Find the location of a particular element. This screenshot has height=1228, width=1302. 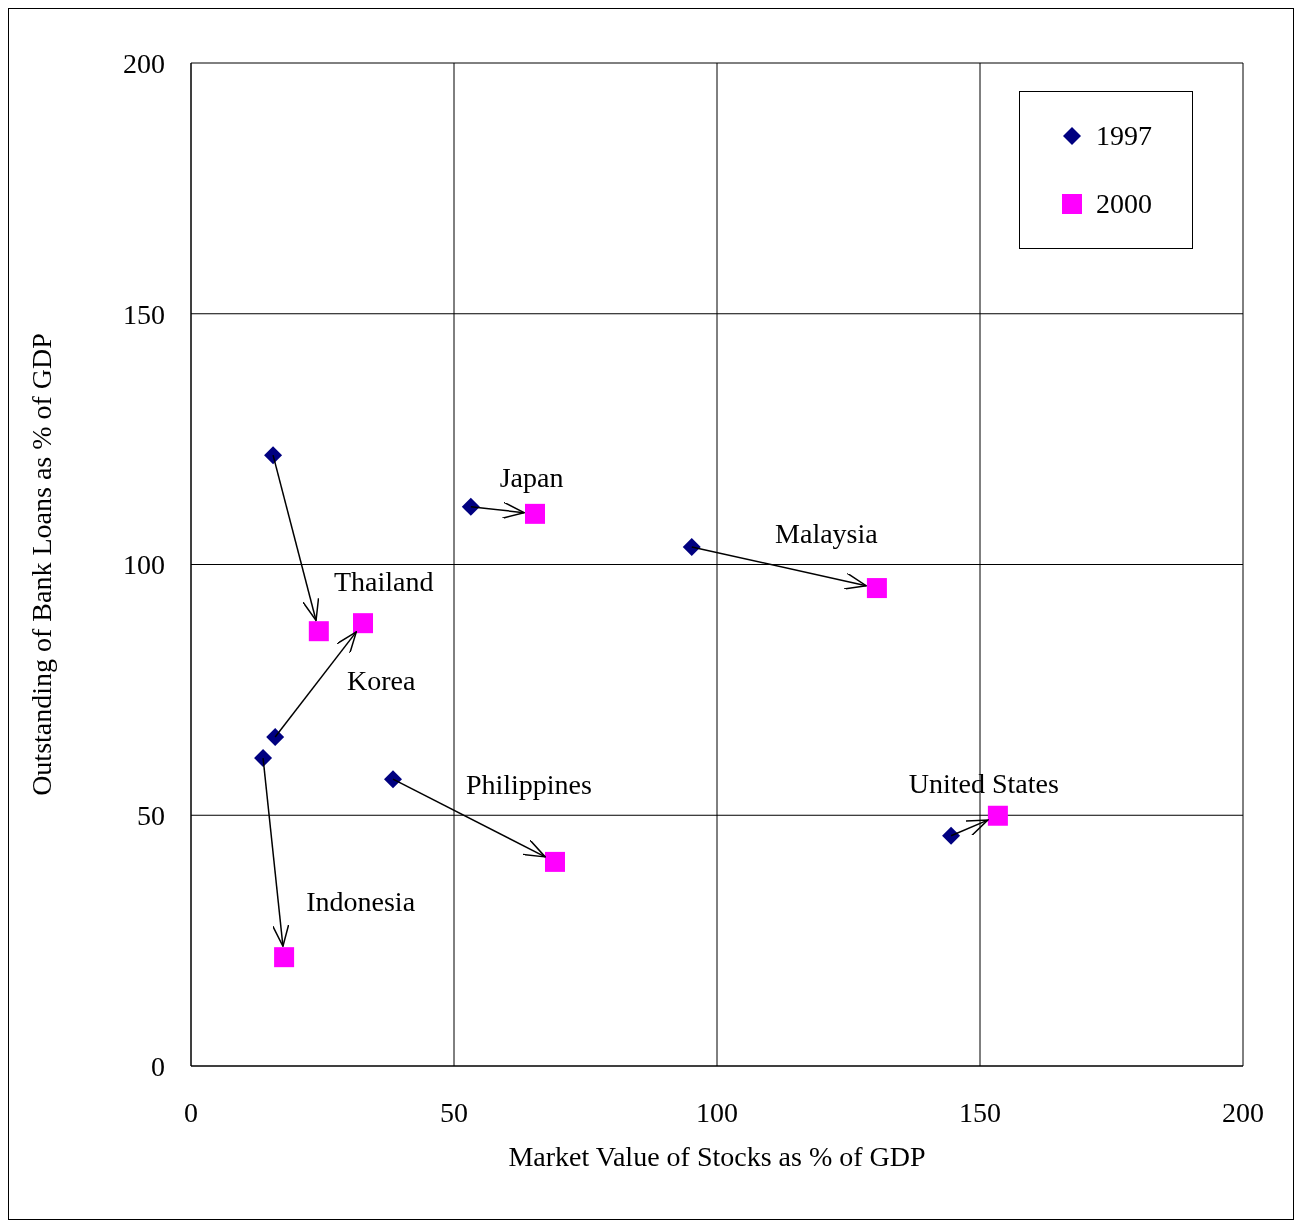

y-tick-label: 100 is located at coordinates (144, 565).